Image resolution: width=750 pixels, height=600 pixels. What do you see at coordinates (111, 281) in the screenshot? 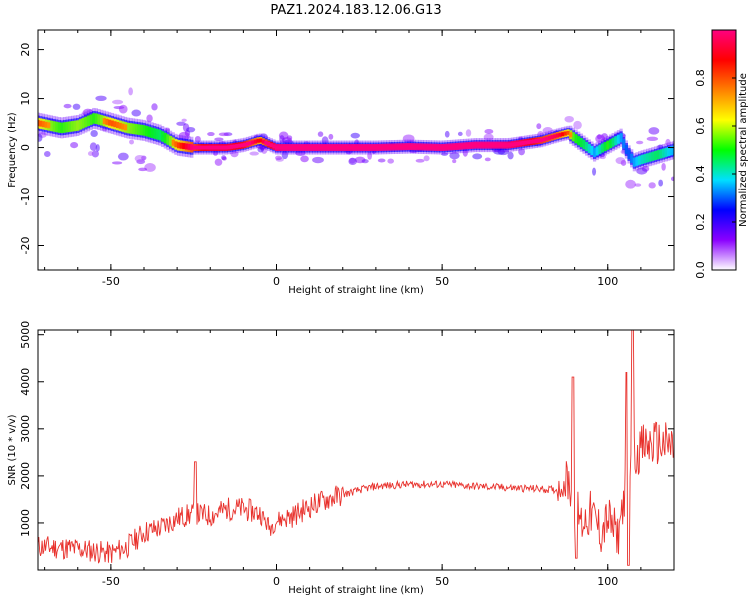
I see `spectrogram-x-tick-label: -50` at bounding box center [111, 281].